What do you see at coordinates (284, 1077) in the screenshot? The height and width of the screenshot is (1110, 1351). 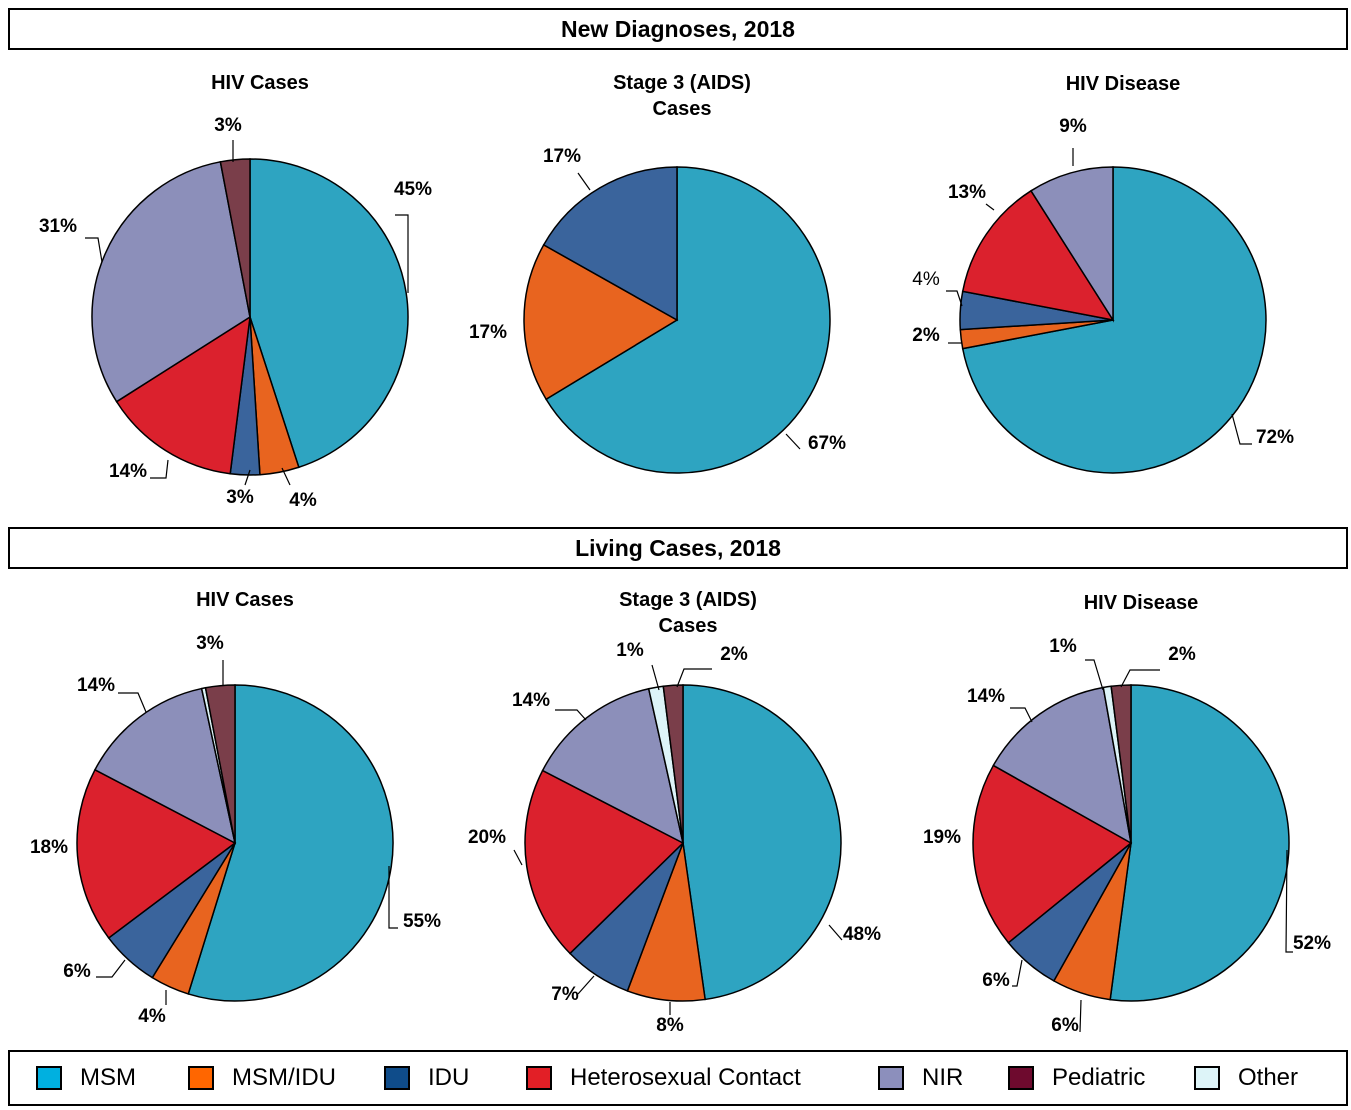 I see `legend-label: MSM/IDU` at bounding box center [284, 1077].